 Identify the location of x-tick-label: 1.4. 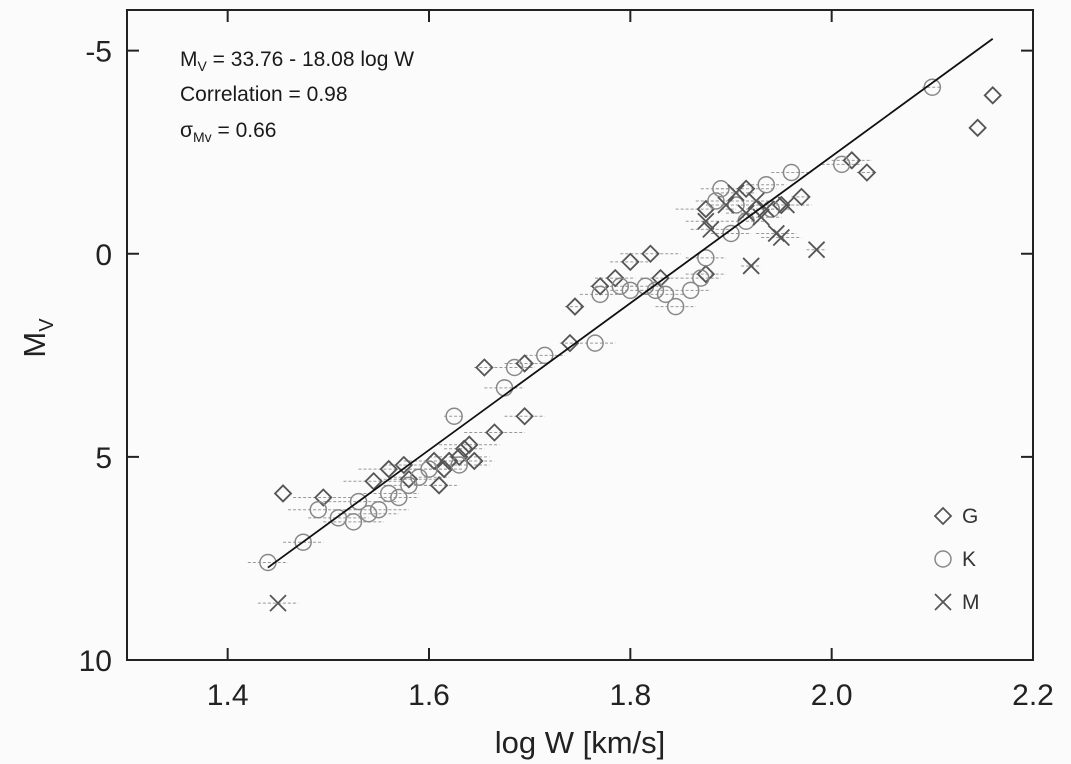
(228, 695).